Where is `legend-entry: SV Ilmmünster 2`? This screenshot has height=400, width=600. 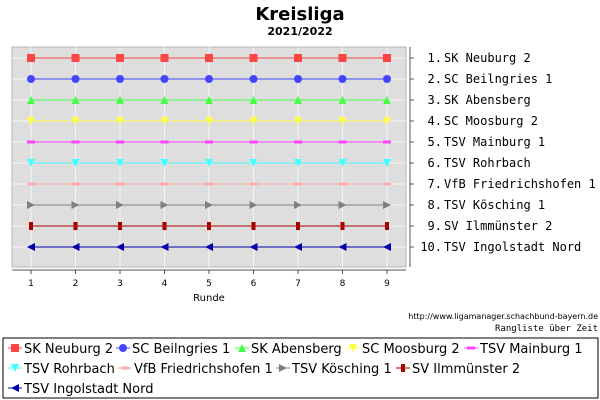
legend-entry: SV Ilmmünster 2 is located at coordinates (458, 369).